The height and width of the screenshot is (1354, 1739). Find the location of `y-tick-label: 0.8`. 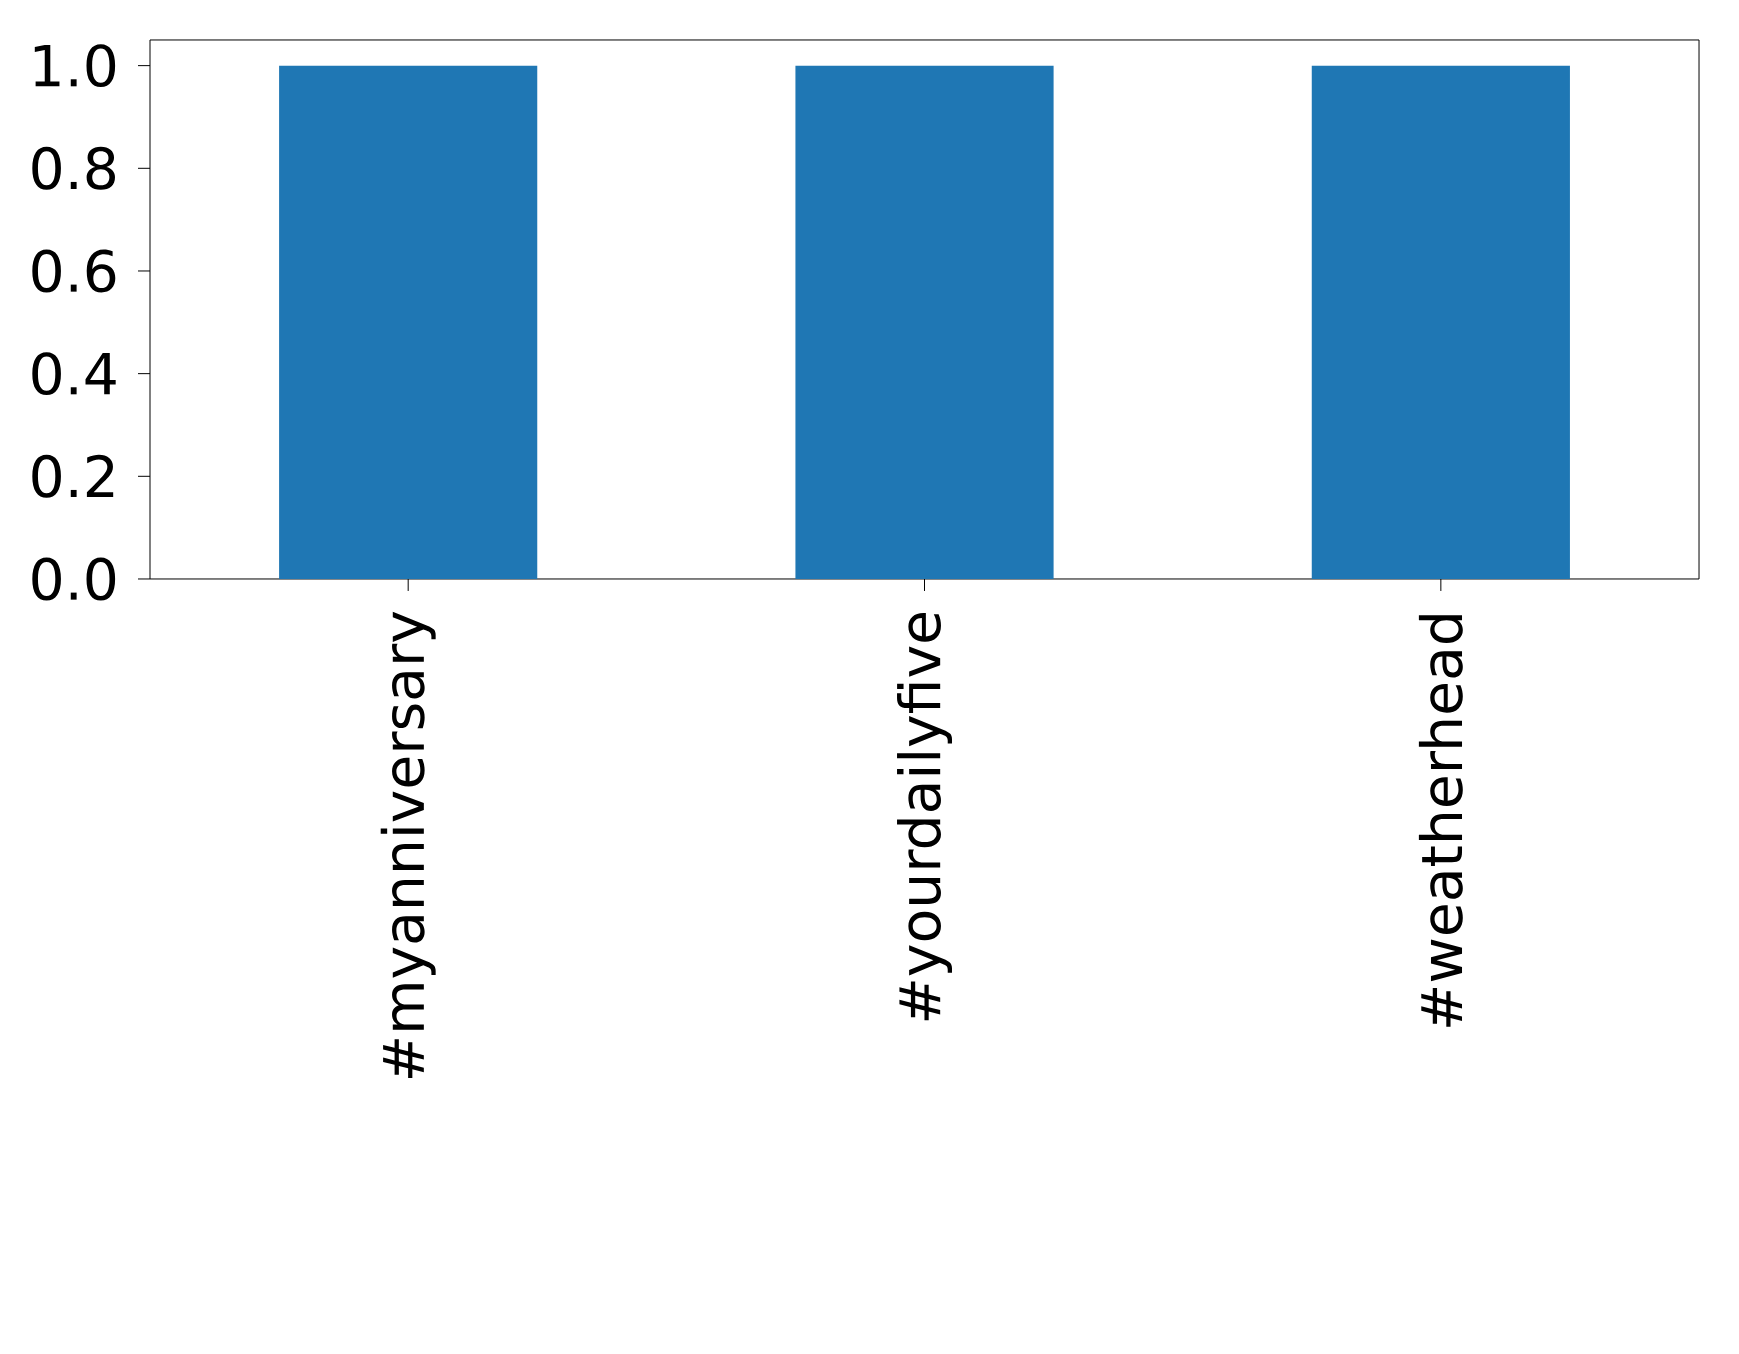

y-tick-label: 0.8 is located at coordinates (73, 168).